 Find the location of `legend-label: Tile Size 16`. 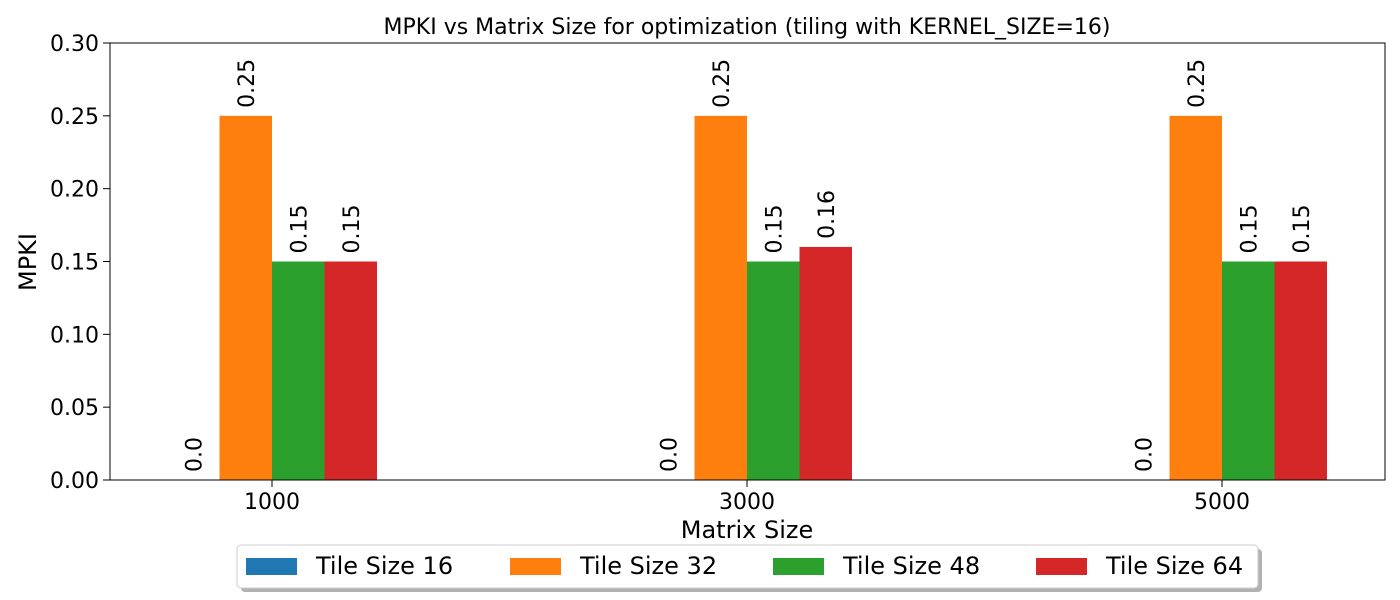

legend-label: Tile Size 16 is located at coordinates (384, 566).